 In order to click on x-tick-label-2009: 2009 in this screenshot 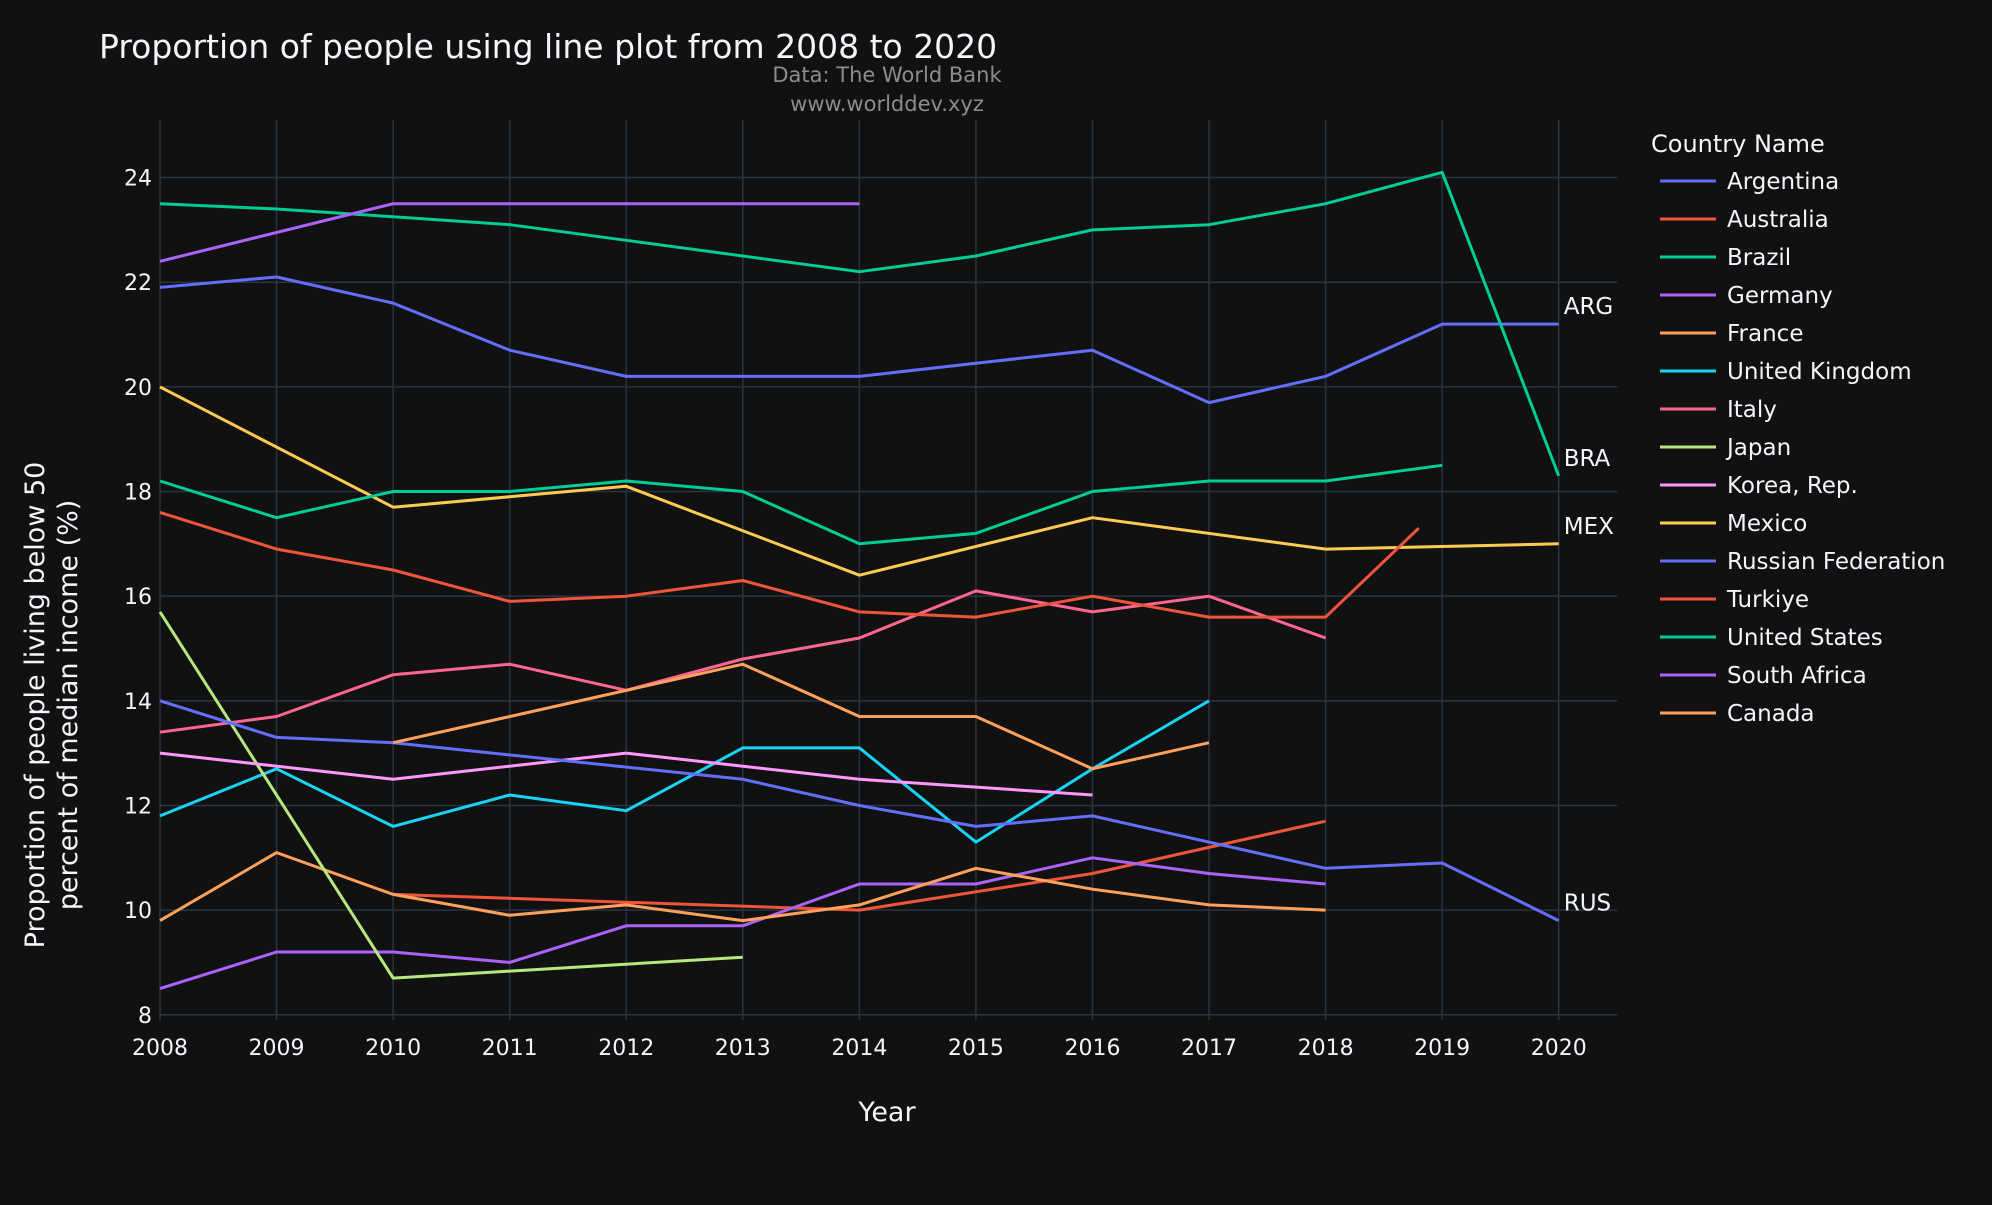, I will do `click(277, 1048)`.